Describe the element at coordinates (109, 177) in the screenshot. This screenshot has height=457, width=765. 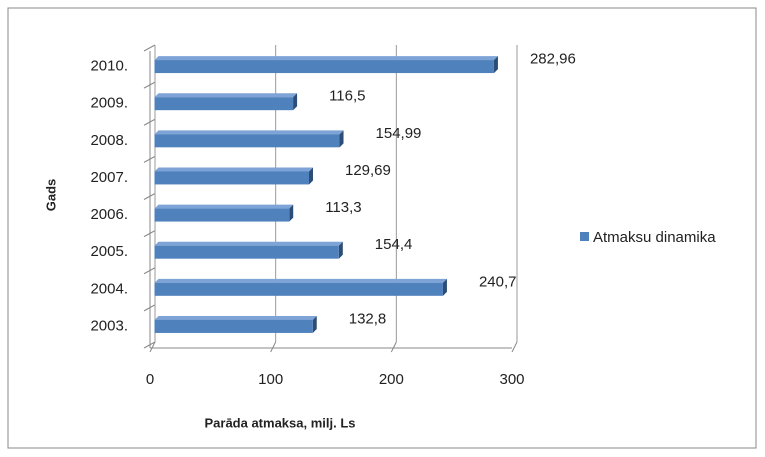
I see `y-tick-label: 2007.` at that location.